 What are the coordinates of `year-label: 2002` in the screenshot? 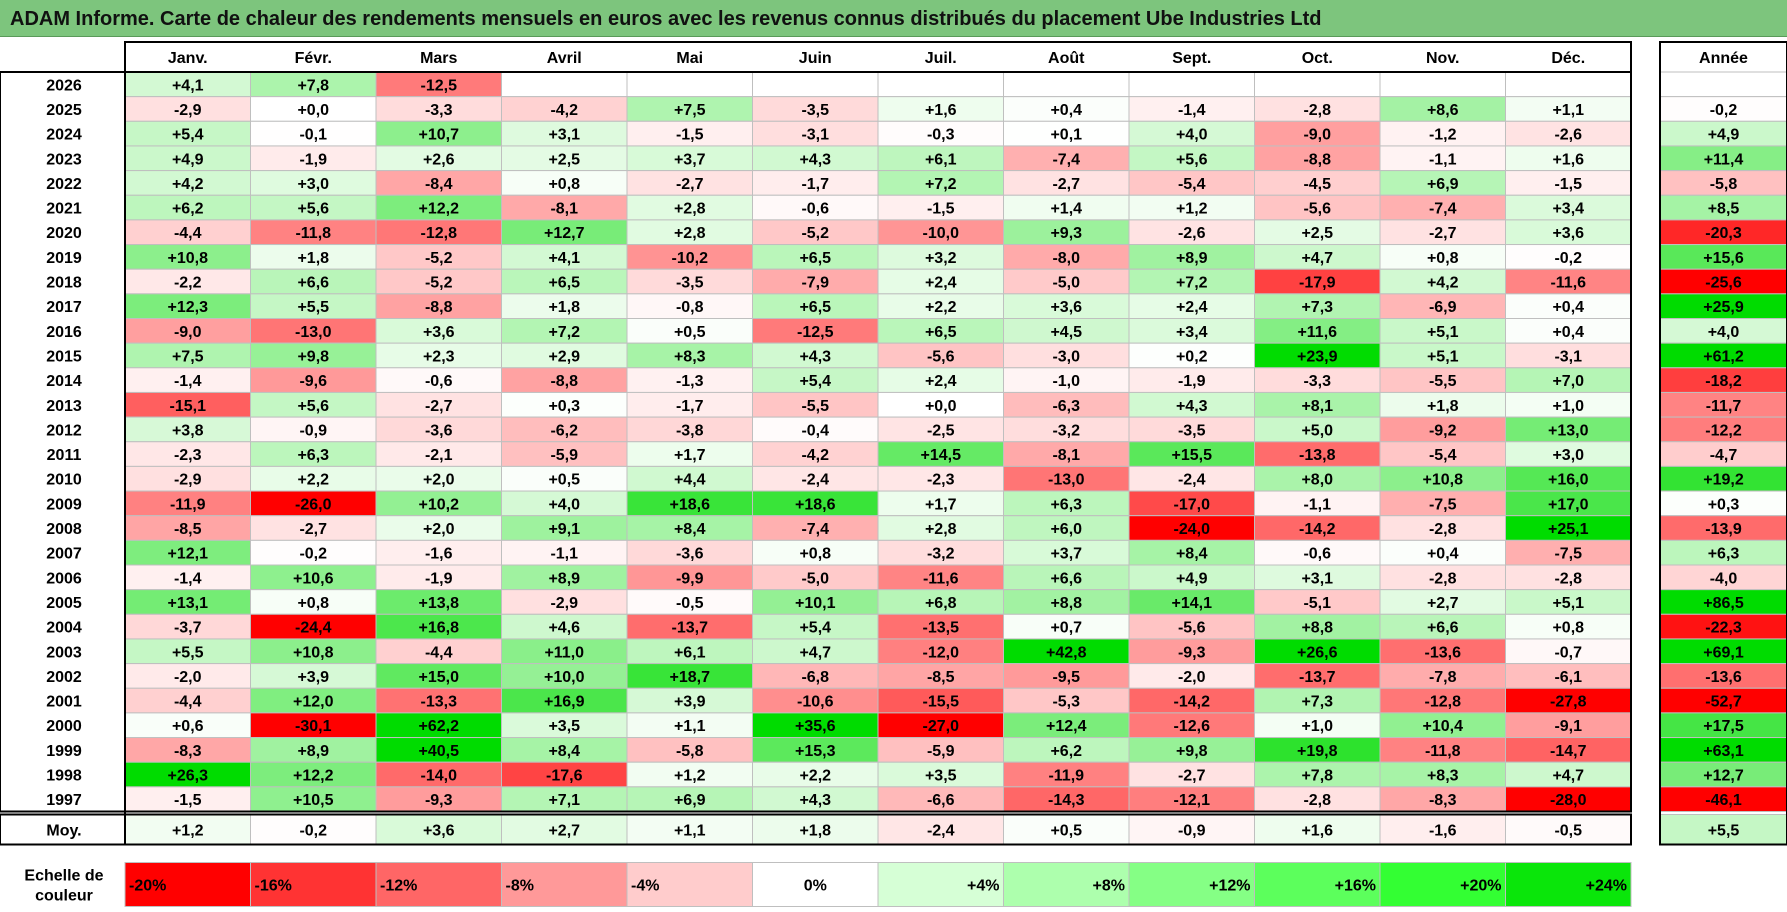 It's located at (64, 677).